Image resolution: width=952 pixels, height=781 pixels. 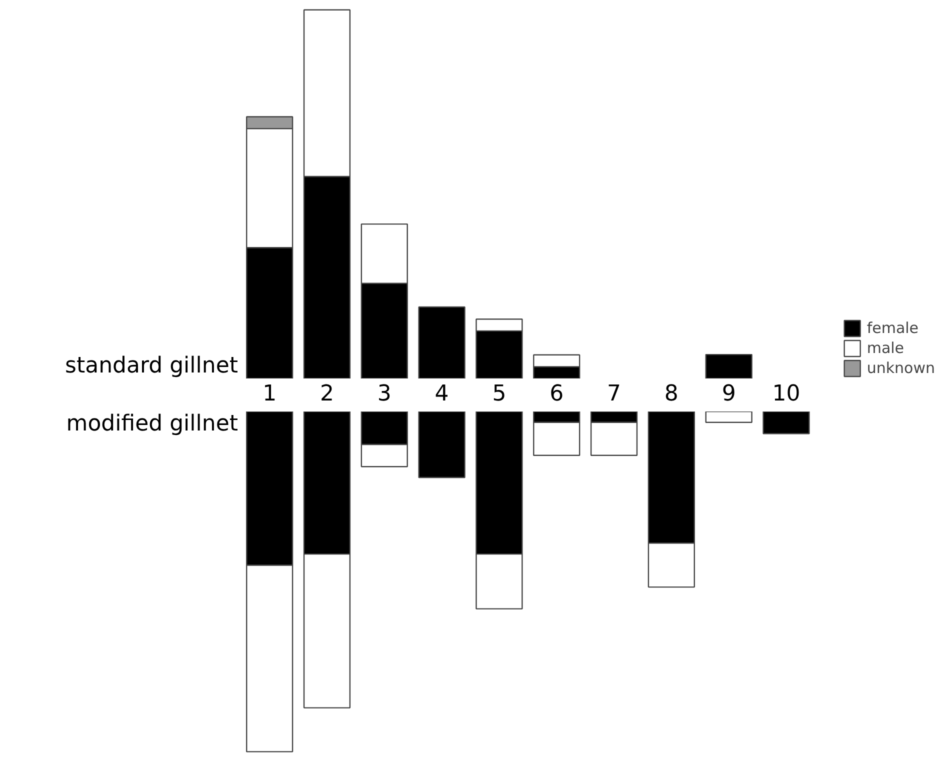 I want to click on chart-title: modified gillnet, so click(x=152, y=424).